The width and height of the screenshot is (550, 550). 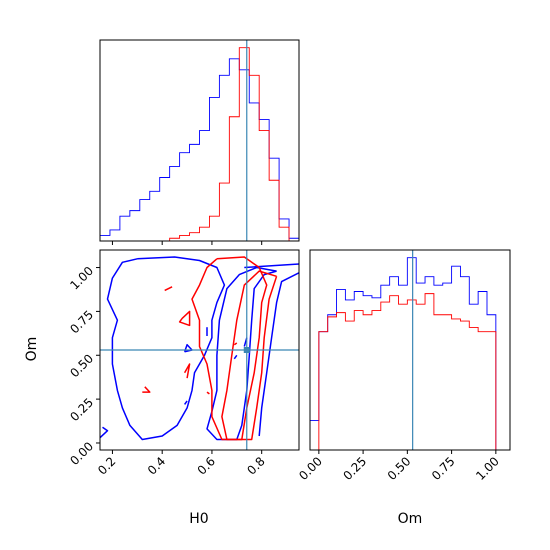 I want to click on joint-frame, so click(x=199, y=350).